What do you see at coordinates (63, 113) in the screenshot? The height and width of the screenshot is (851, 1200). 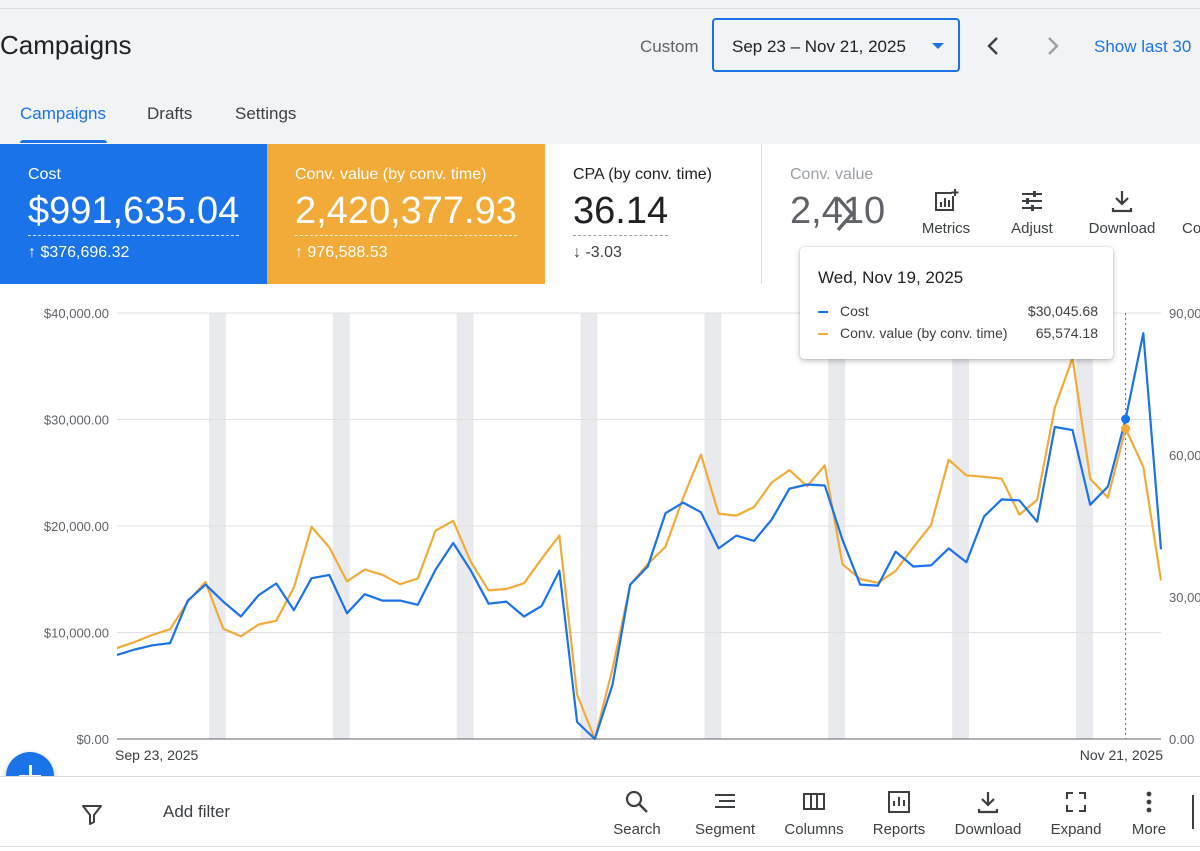 I see `tab-campaigns: Campaigns` at bounding box center [63, 113].